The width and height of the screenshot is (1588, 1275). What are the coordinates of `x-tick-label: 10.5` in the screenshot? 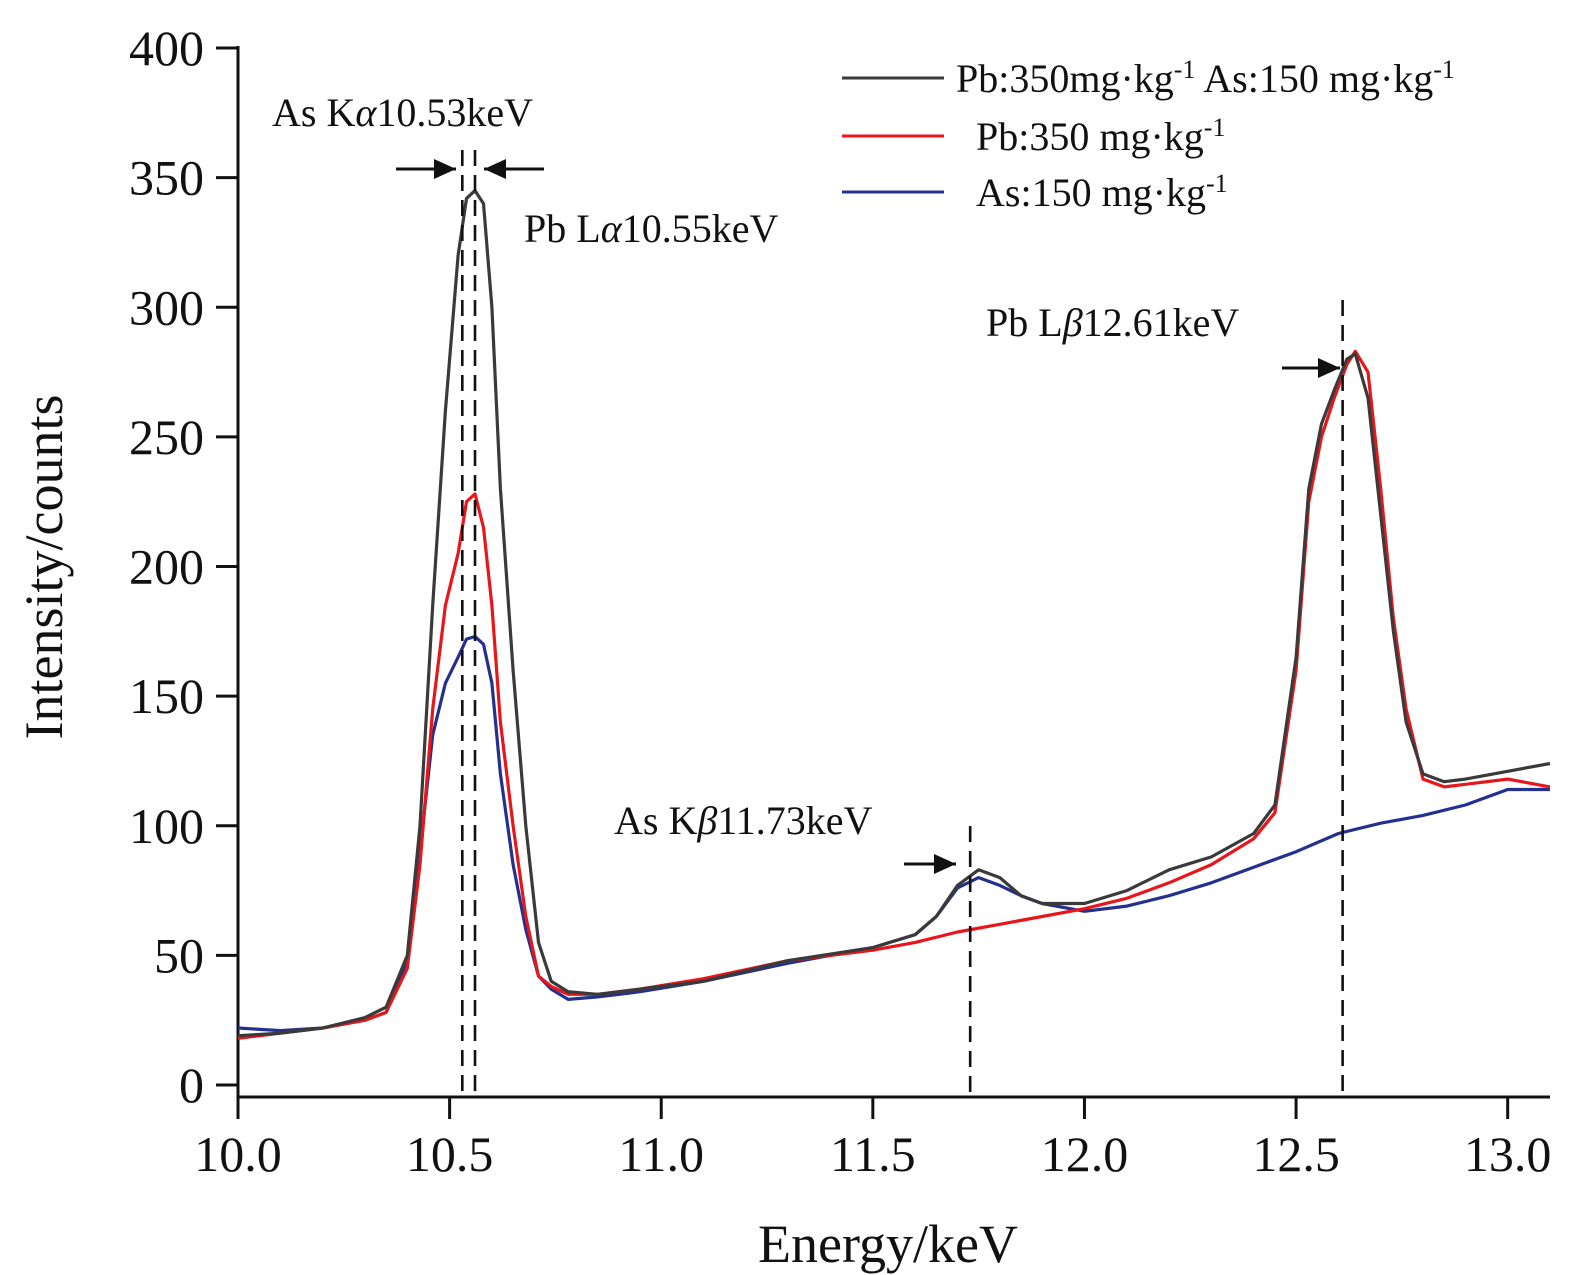 It's located at (450, 1154).